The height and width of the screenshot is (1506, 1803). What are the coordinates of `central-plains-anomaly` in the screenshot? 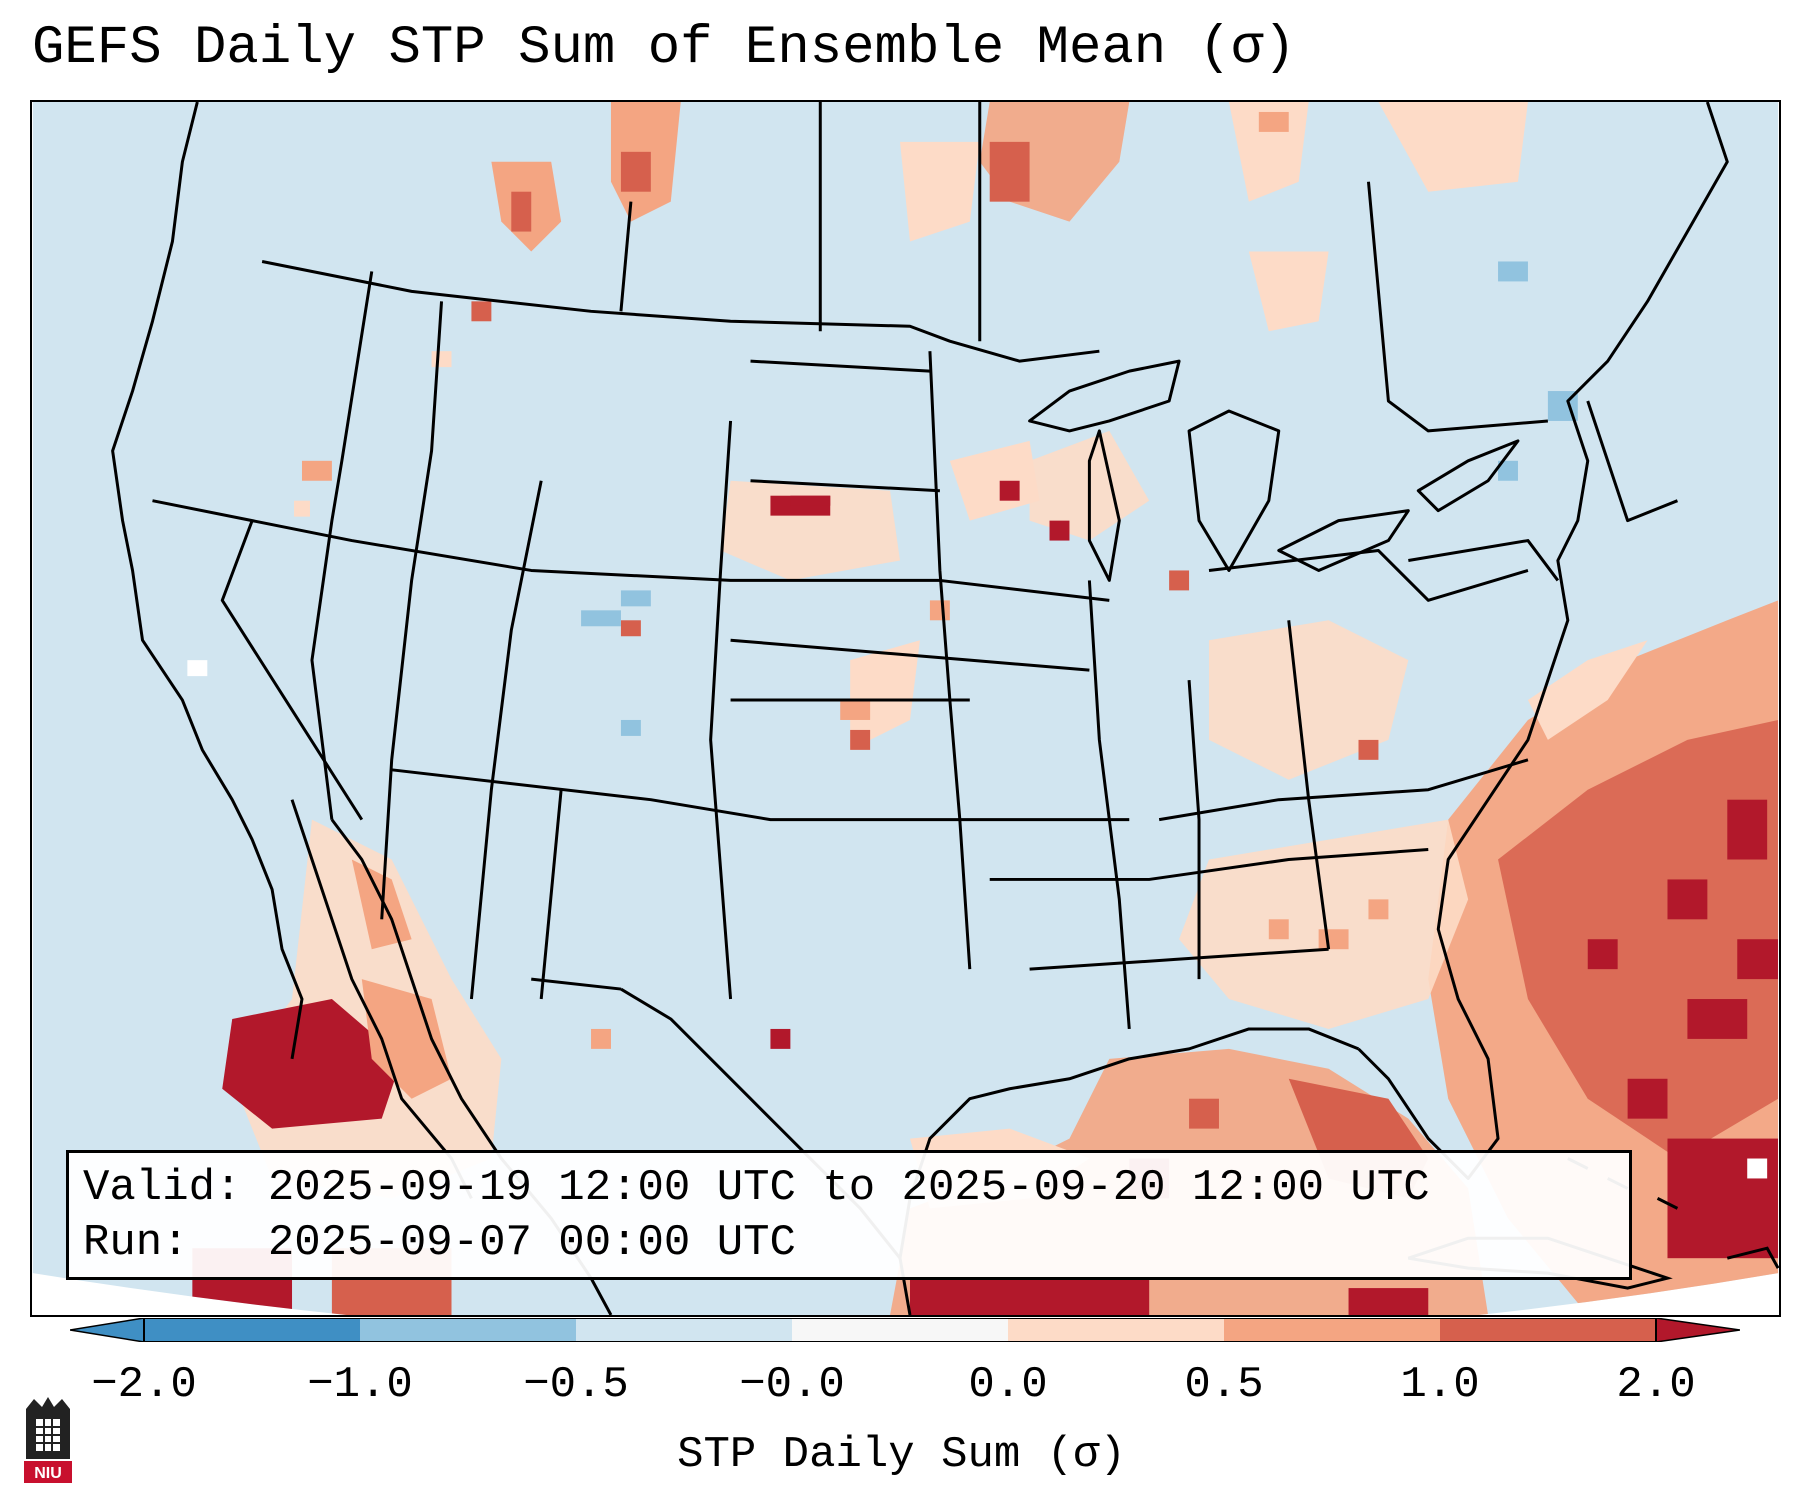 It's located at (835, 615).